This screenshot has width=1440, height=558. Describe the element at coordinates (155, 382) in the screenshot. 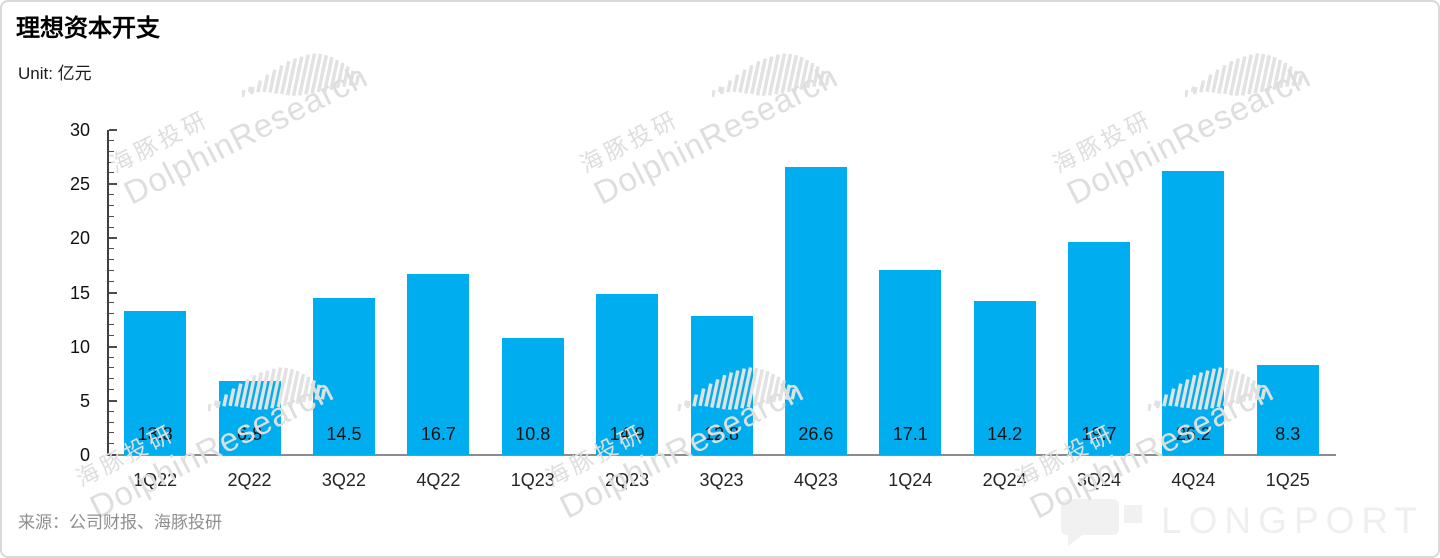

I see `bar-1Q22` at that location.